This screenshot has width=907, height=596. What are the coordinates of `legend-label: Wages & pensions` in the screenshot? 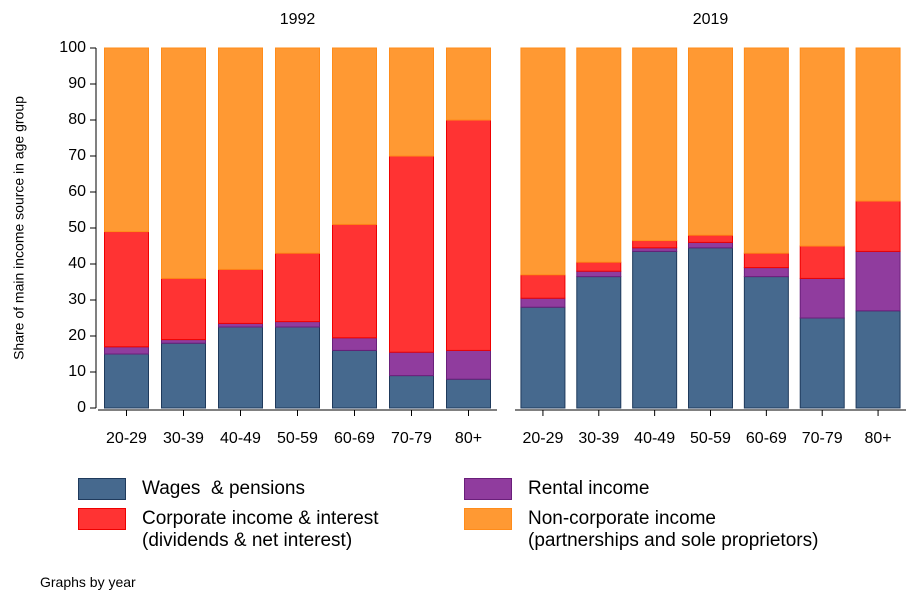 It's located at (223, 488).